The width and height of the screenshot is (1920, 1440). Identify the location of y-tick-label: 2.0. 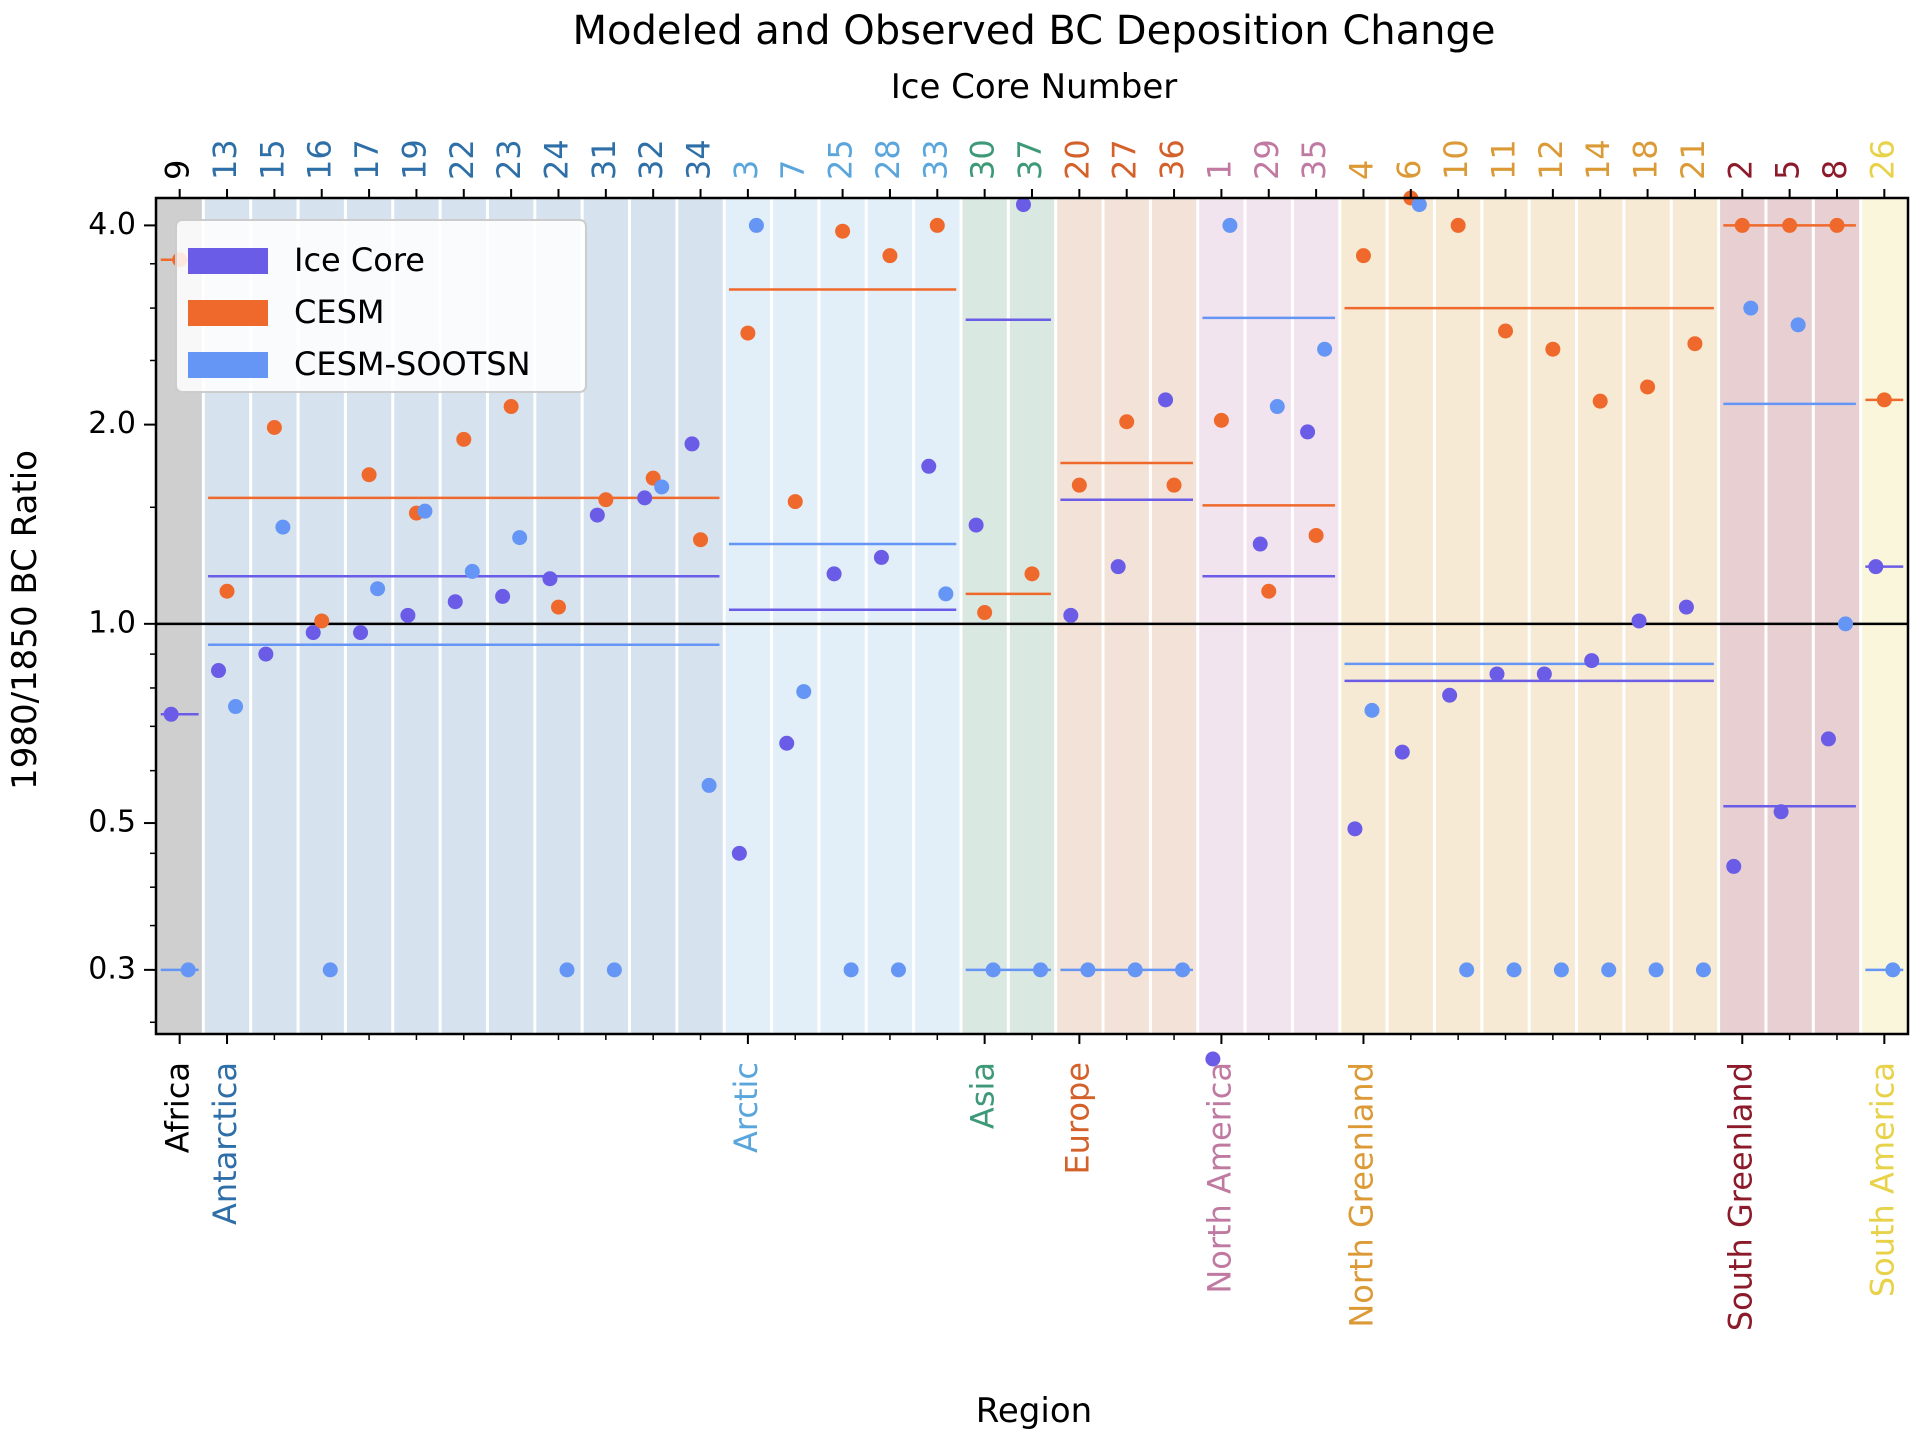
(112, 423).